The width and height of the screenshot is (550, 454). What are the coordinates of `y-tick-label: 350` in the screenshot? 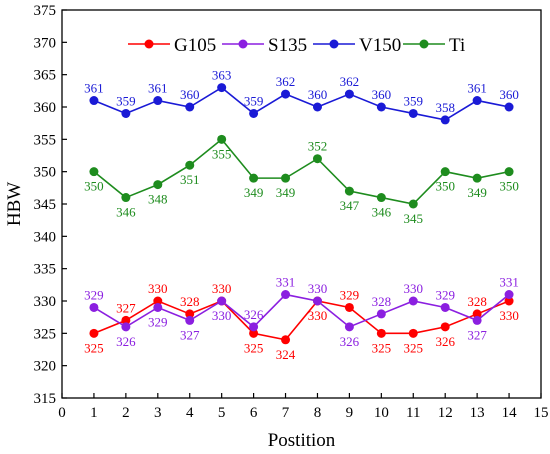 It's located at (45, 173).